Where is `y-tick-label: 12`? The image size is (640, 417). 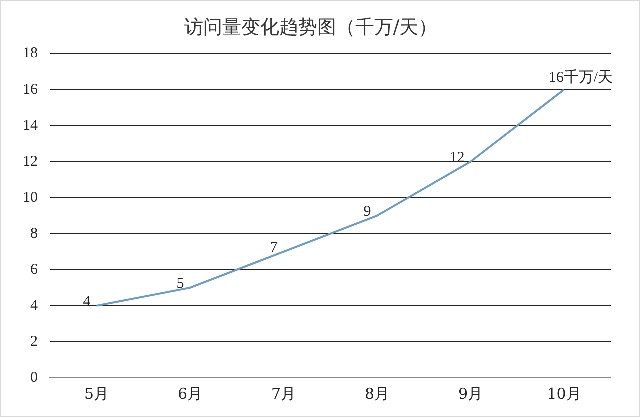
y-tick-label: 12 is located at coordinates (30, 162).